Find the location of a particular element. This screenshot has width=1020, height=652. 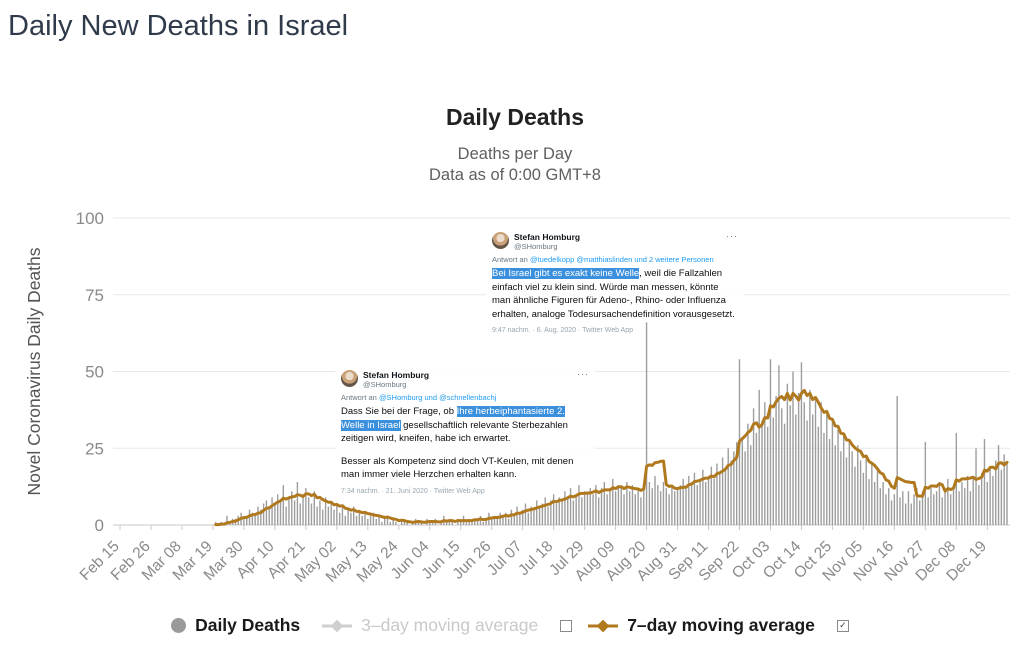

tweet-text: Dass Sie bei der Frage, ob is located at coordinates (399, 412).